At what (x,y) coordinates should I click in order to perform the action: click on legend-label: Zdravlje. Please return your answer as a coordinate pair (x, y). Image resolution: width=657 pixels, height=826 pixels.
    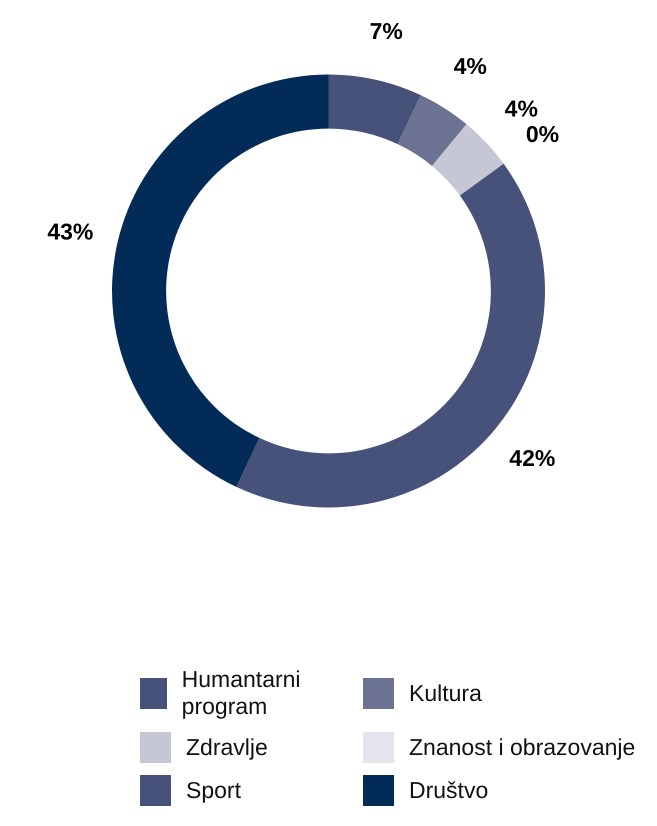
    Looking at the image, I should click on (227, 747).